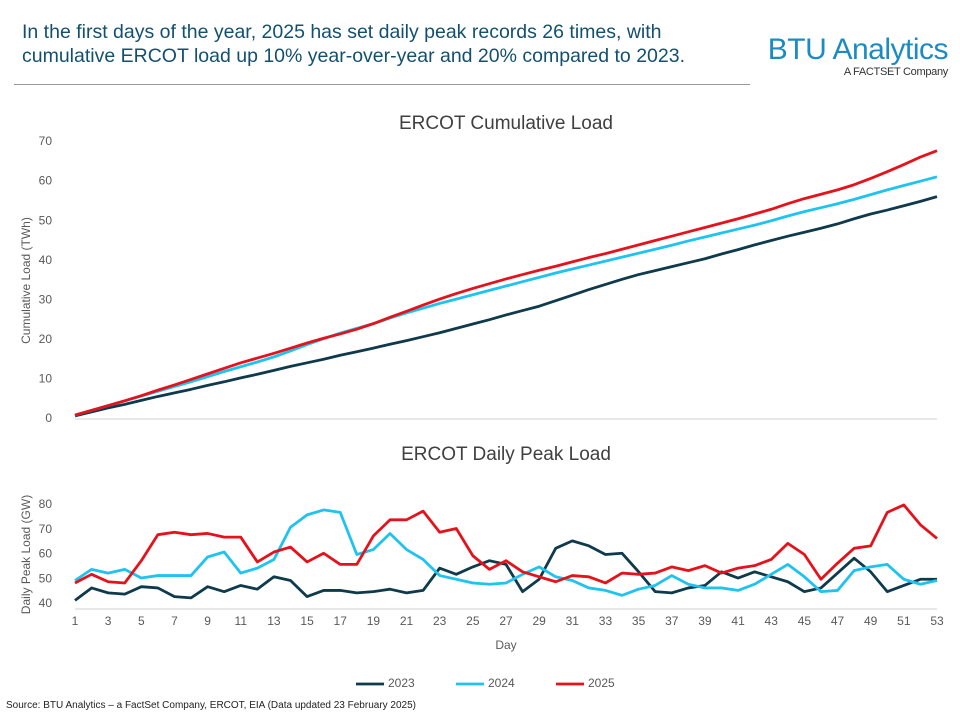  Describe the element at coordinates (207, 621) in the screenshot. I see `x-tick-label: 9` at that location.